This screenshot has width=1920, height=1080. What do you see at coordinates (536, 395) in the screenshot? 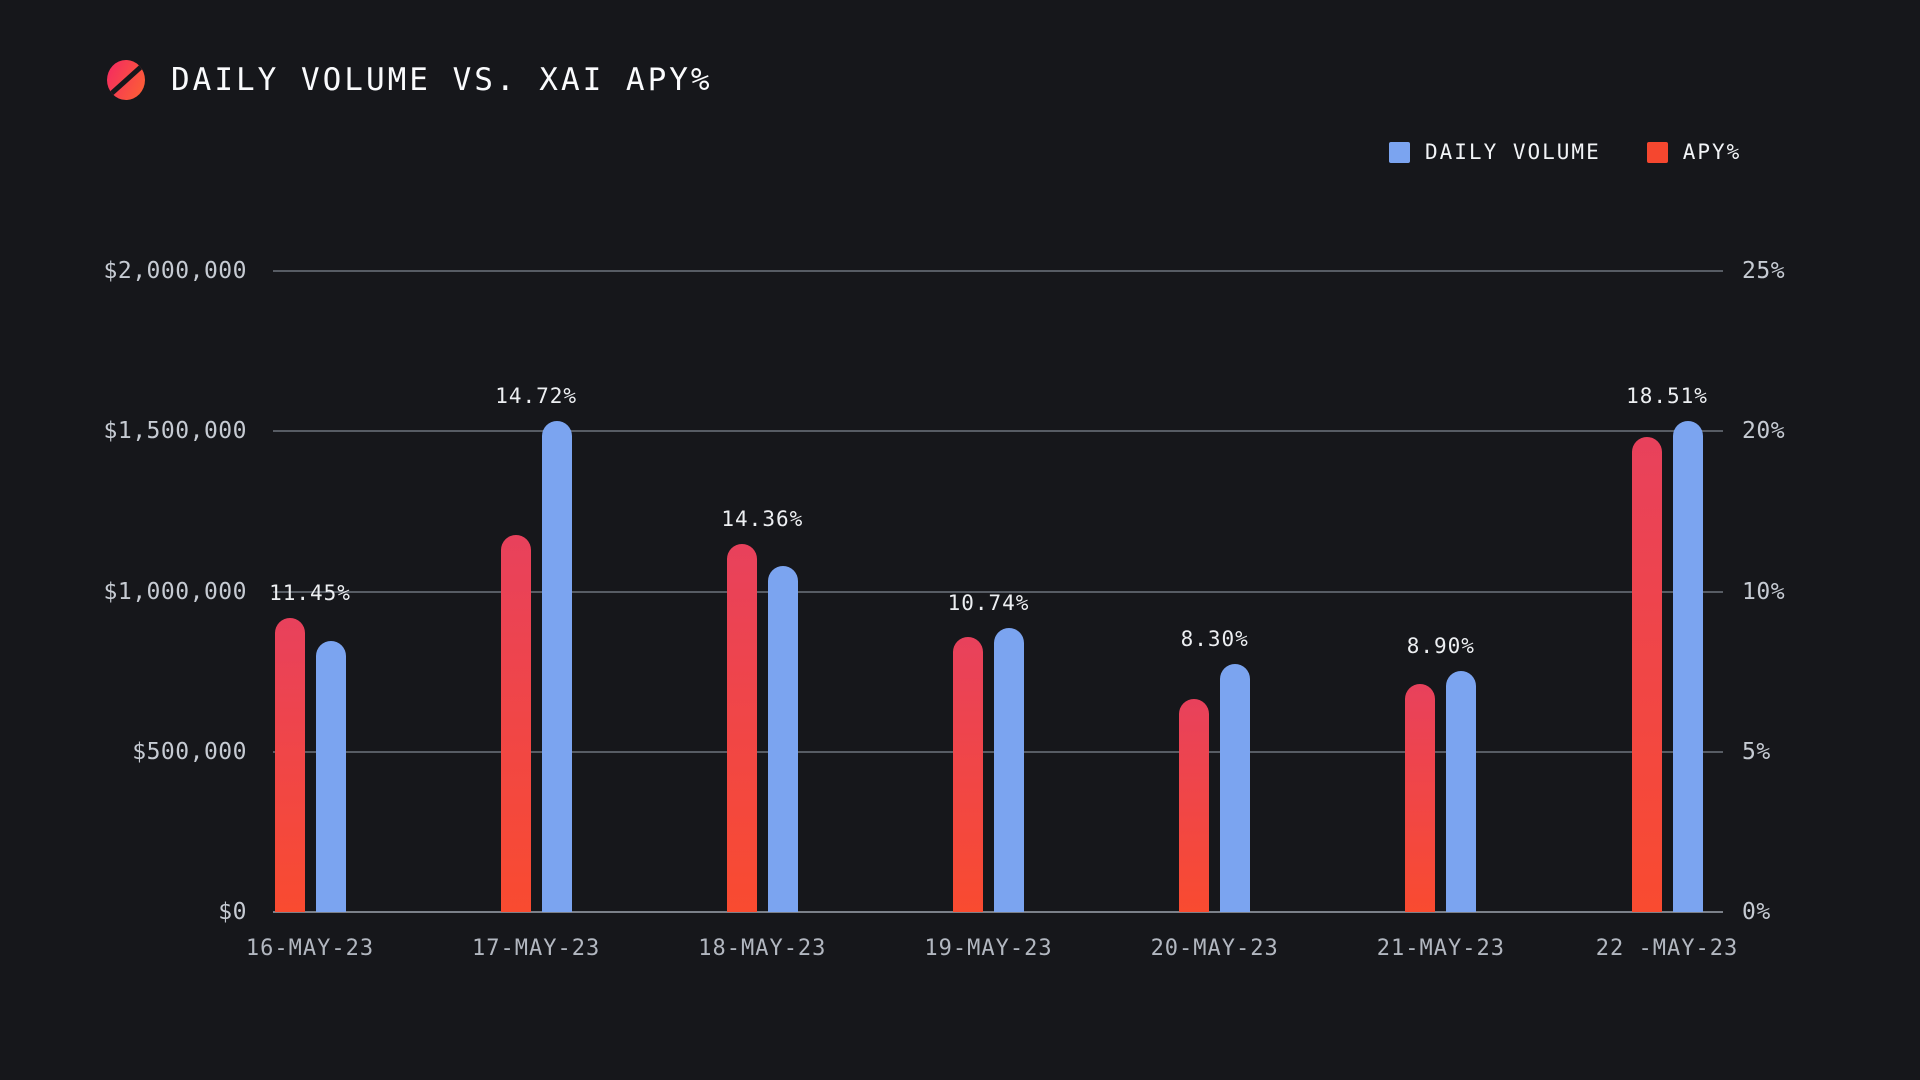
I see `apy-point-label: 14.72%` at bounding box center [536, 395].